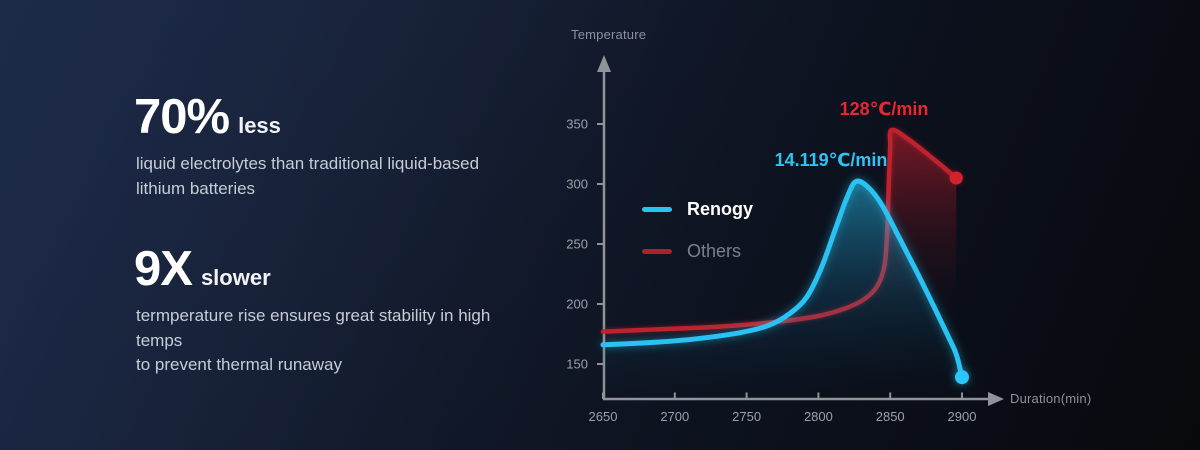  I want to click on x-tick-label: 2800, so click(818, 416).